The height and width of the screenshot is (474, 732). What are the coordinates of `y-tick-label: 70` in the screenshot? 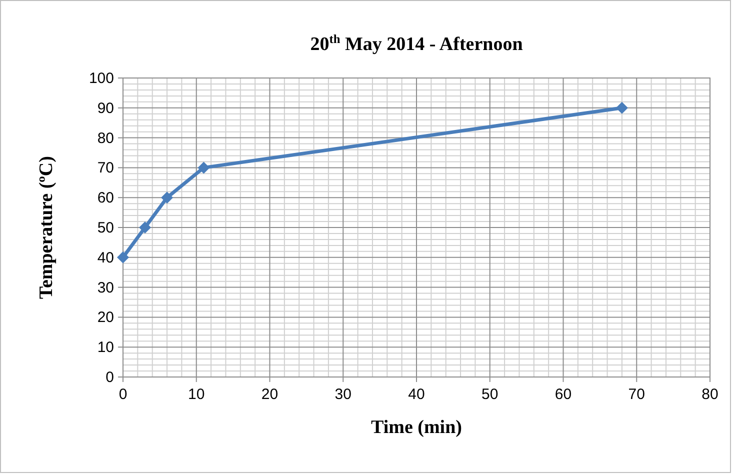 It's located at (105, 168).